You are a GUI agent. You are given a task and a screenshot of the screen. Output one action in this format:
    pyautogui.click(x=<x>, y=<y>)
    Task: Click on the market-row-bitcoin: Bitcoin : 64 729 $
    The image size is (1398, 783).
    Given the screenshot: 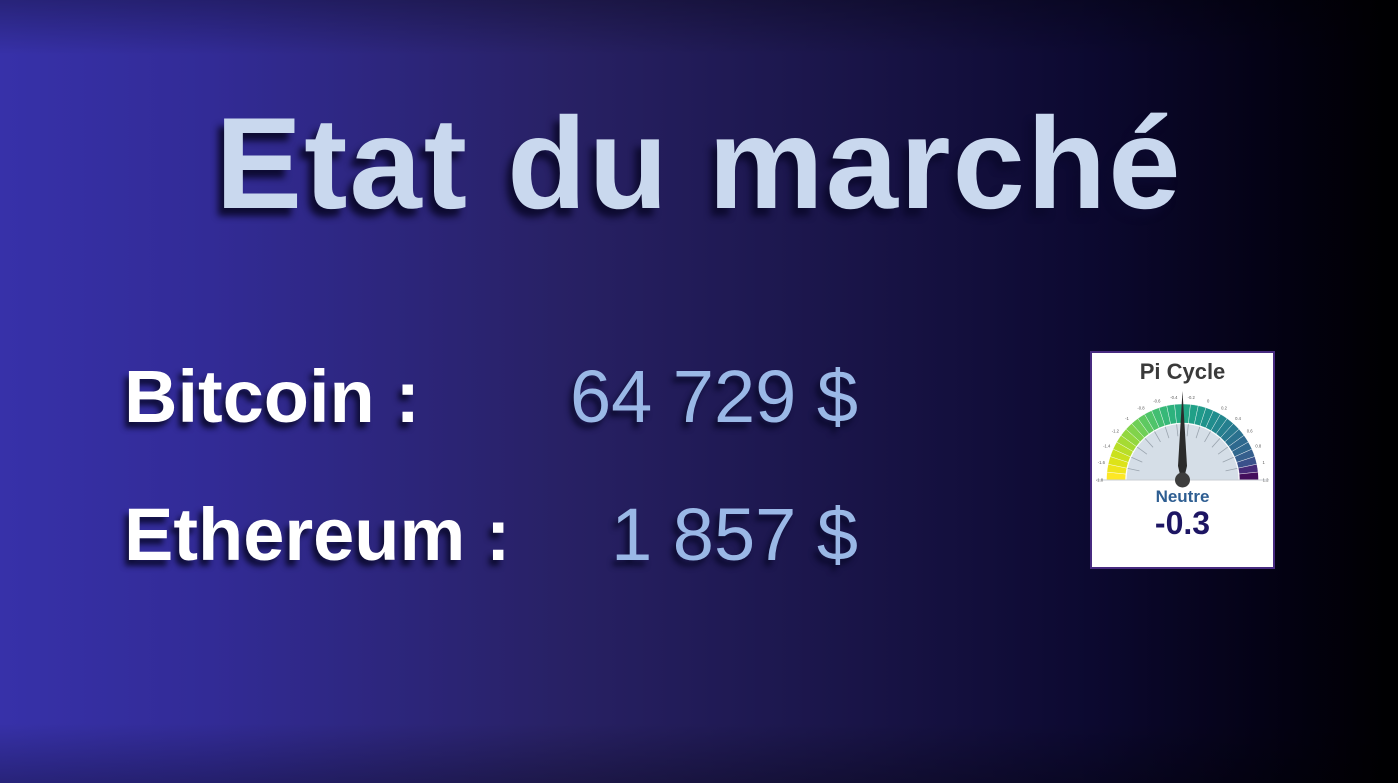 What is the action you would take?
    pyautogui.click(x=491, y=399)
    